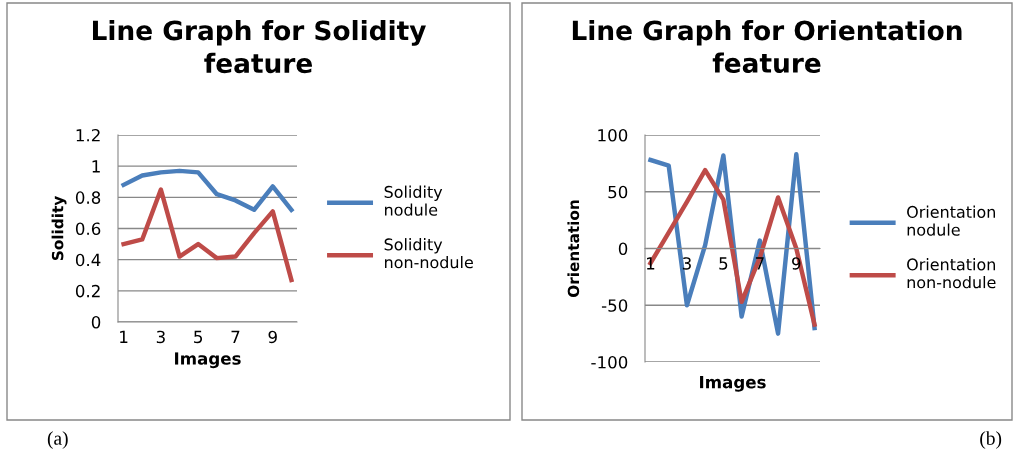 This screenshot has width=1015, height=453. I want to click on legend-label: Solidity nodule, so click(413, 200).